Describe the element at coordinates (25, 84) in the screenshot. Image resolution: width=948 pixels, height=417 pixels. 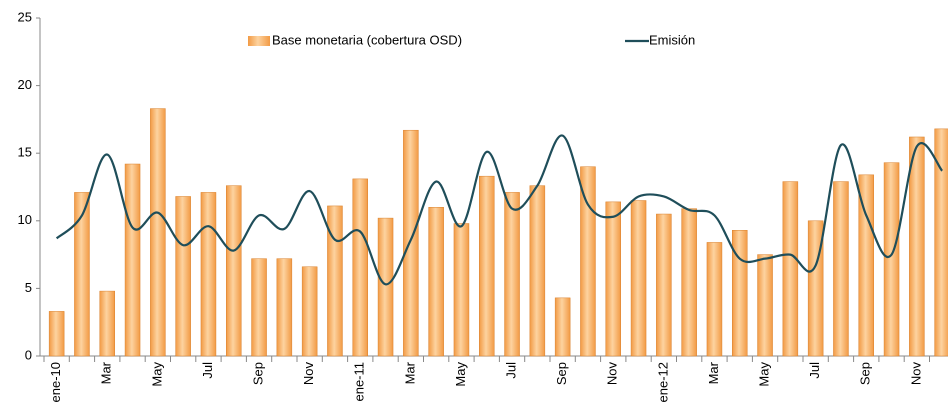
I see `y-tick-label: 20` at that location.